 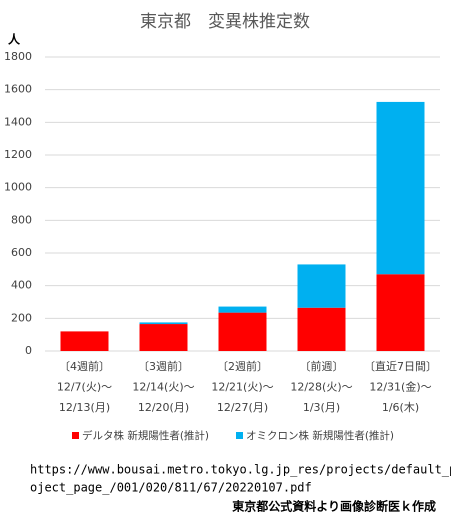 What do you see at coordinates (322, 366) in the screenshot?
I see `x-tick-label: 〔前週〕` at bounding box center [322, 366].